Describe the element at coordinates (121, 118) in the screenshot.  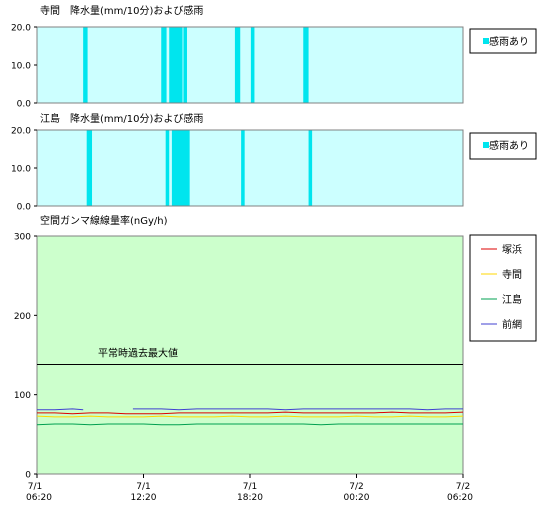
I see `rain-chart-title: 江島 降水量(mm/10分)および感雨` at that location.